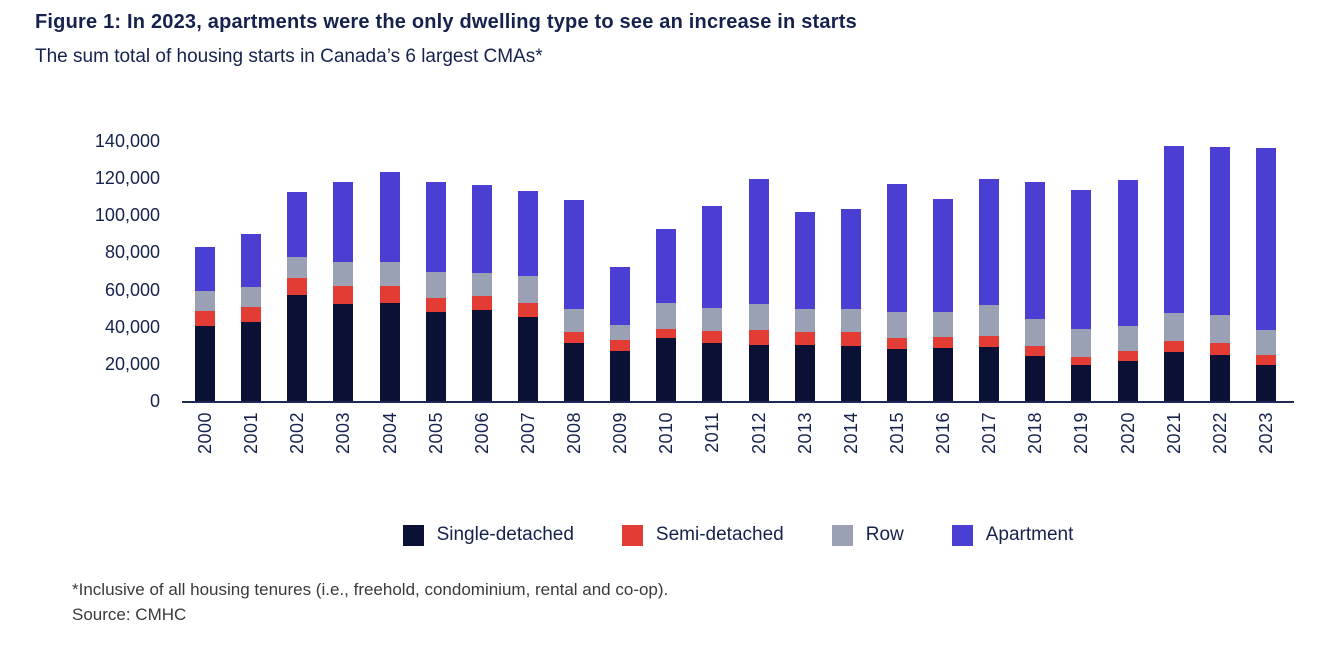 The height and width of the screenshot is (656, 1324). What do you see at coordinates (132, 326) in the screenshot?
I see `y-tick-label-40-000: 40,000` at bounding box center [132, 326].